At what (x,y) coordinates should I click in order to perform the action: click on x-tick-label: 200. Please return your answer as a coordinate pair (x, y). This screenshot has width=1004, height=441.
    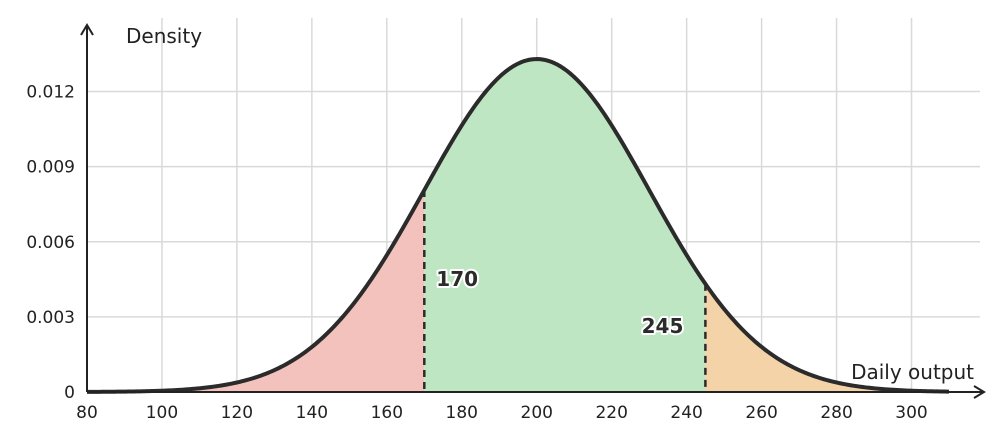
    Looking at the image, I should click on (537, 413).